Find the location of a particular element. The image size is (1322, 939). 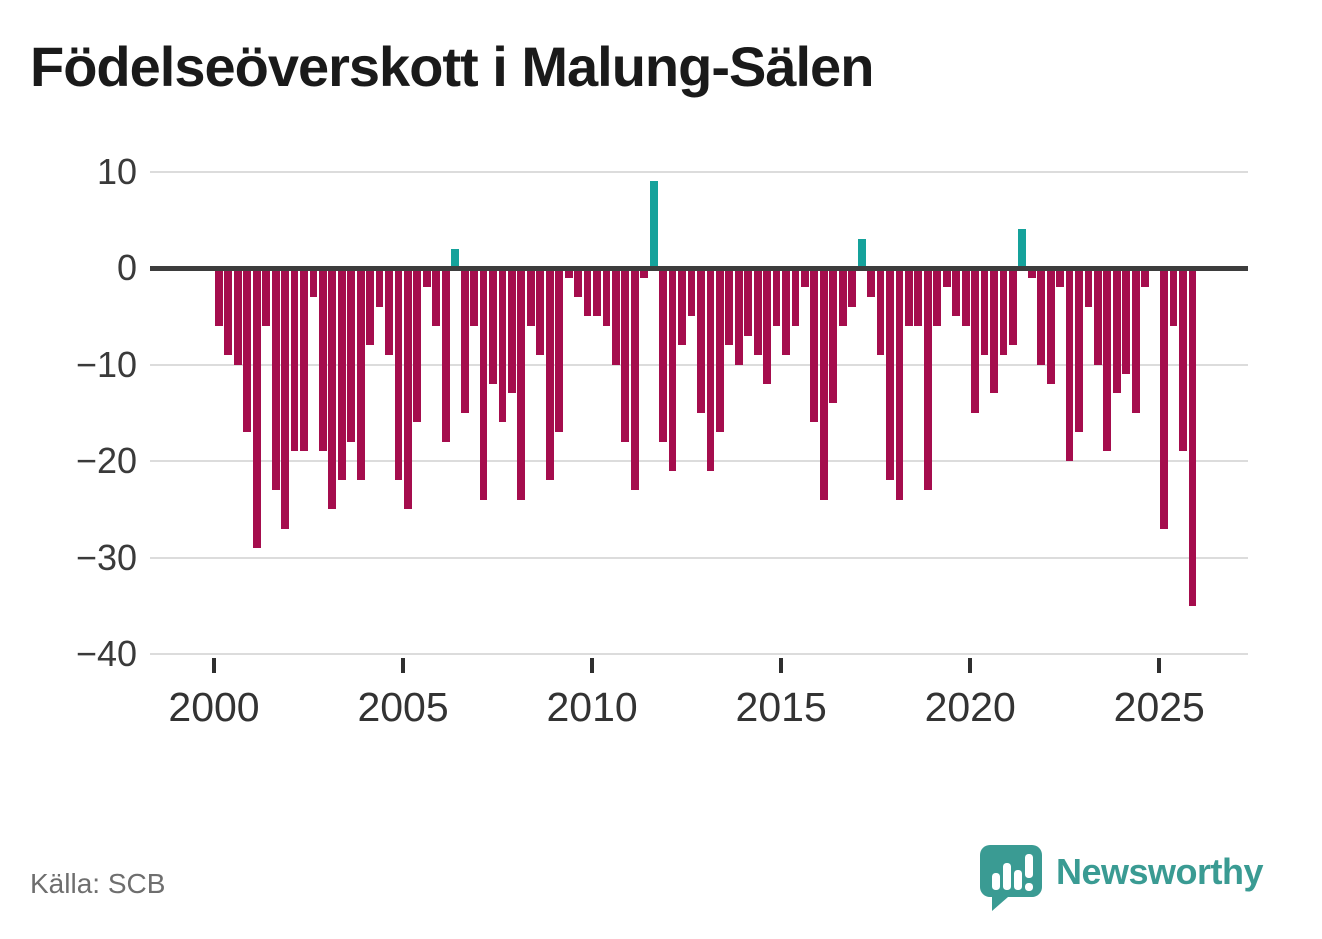

bar-2013-Q3 is located at coordinates (729, 307).